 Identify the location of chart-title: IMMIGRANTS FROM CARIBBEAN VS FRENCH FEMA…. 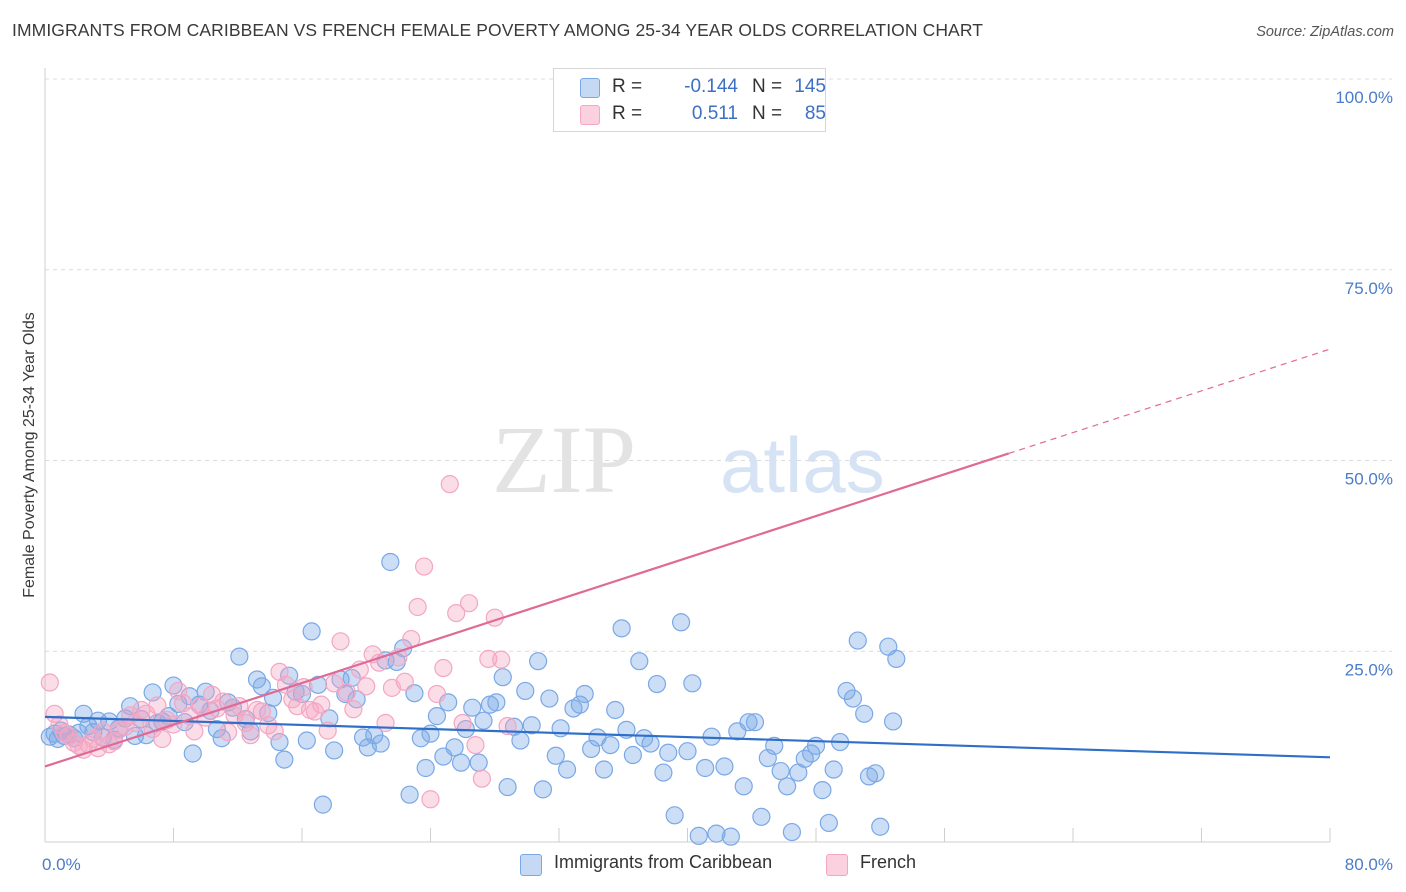
(498, 30).